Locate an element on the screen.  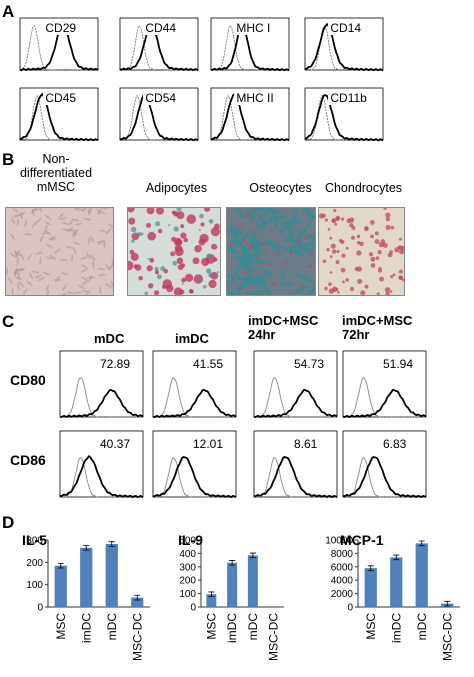
chart-title: MCP-1 is located at coordinates (362, 540).